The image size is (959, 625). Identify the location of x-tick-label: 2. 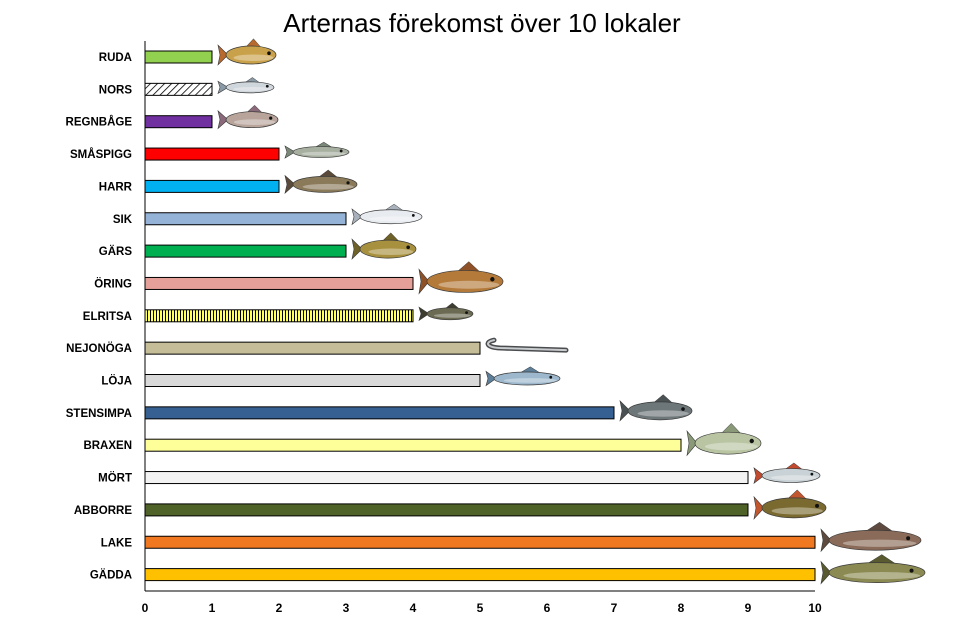
(279, 608).